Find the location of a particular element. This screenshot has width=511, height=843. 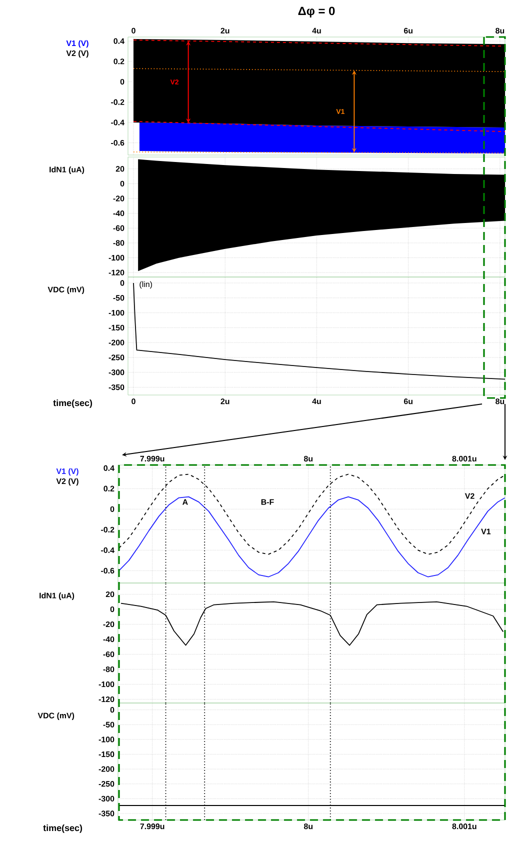

chart-title: Δφ = 0 is located at coordinates (316, 12).